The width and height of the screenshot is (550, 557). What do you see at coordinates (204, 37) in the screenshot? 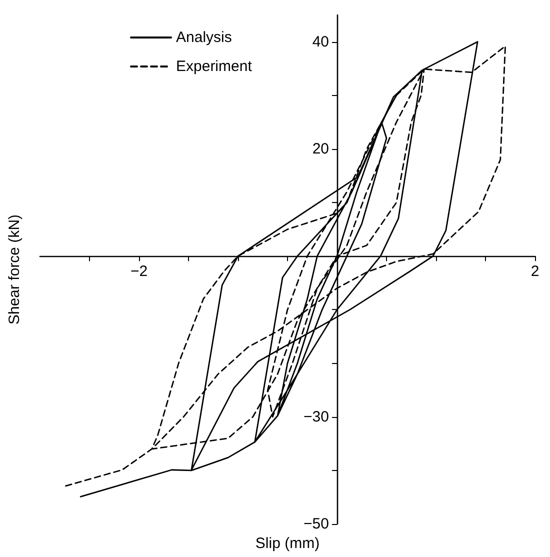
I see `legend-label: Analysis` at bounding box center [204, 37].